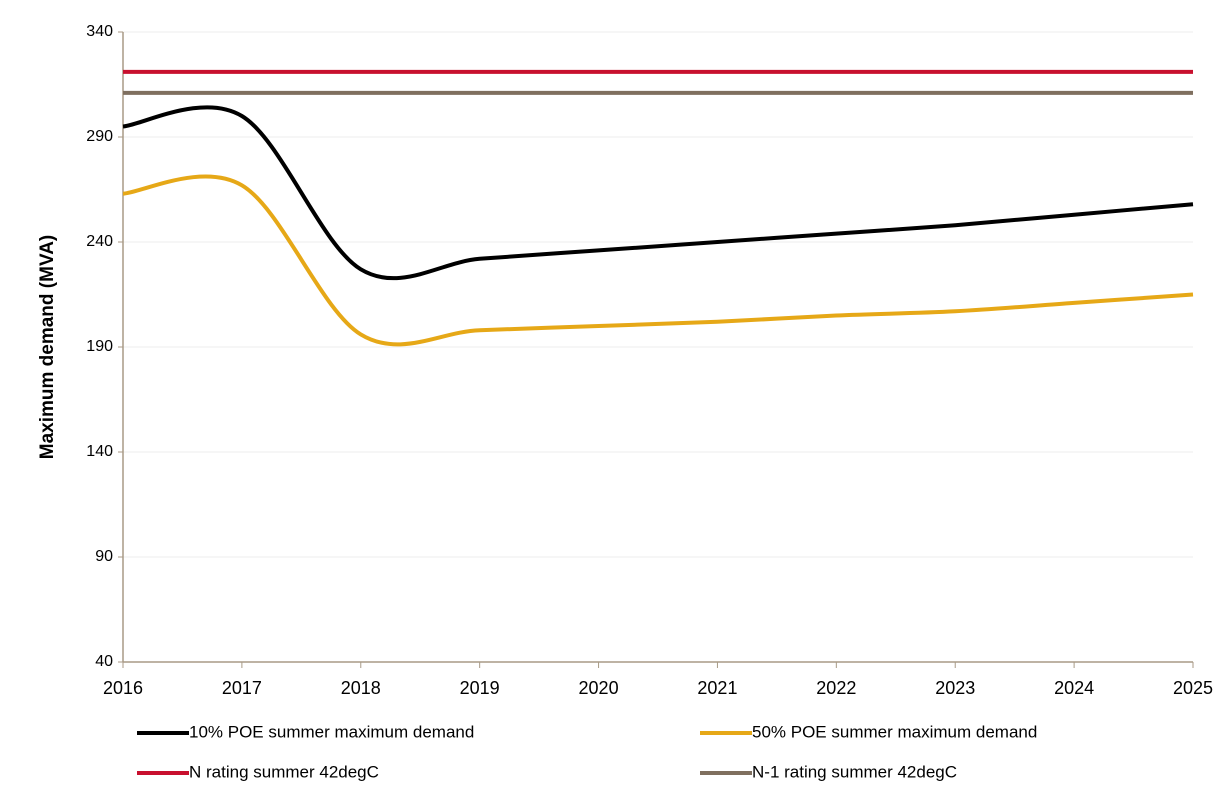 This screenshot has width=1232, height=803. What do you see at coordinates (634, 754) in the screenshot?
I see `legend` at bounding box center [634, 754].